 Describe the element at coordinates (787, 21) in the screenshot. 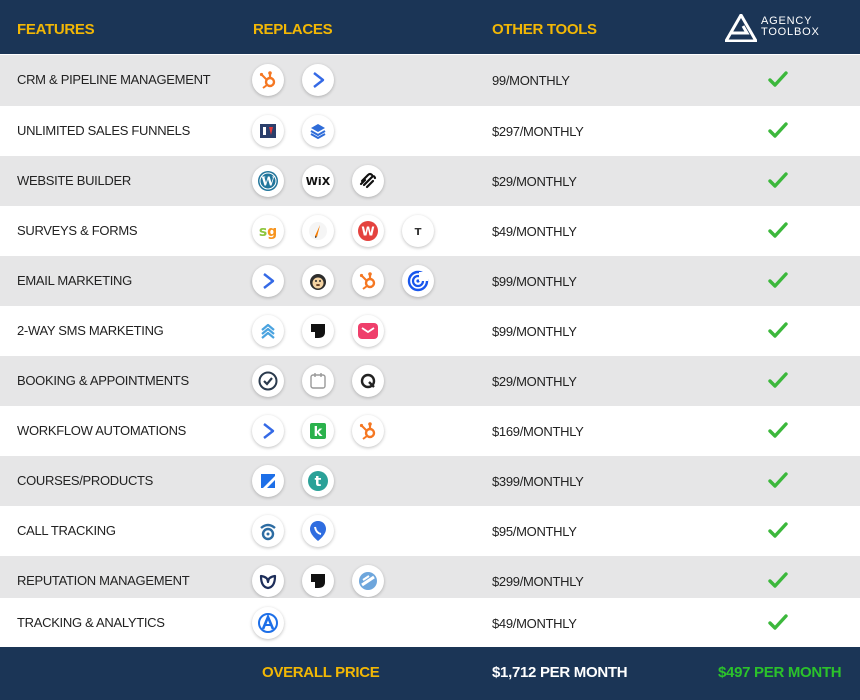

I see `brand-line-1: AGENCY` at that location.